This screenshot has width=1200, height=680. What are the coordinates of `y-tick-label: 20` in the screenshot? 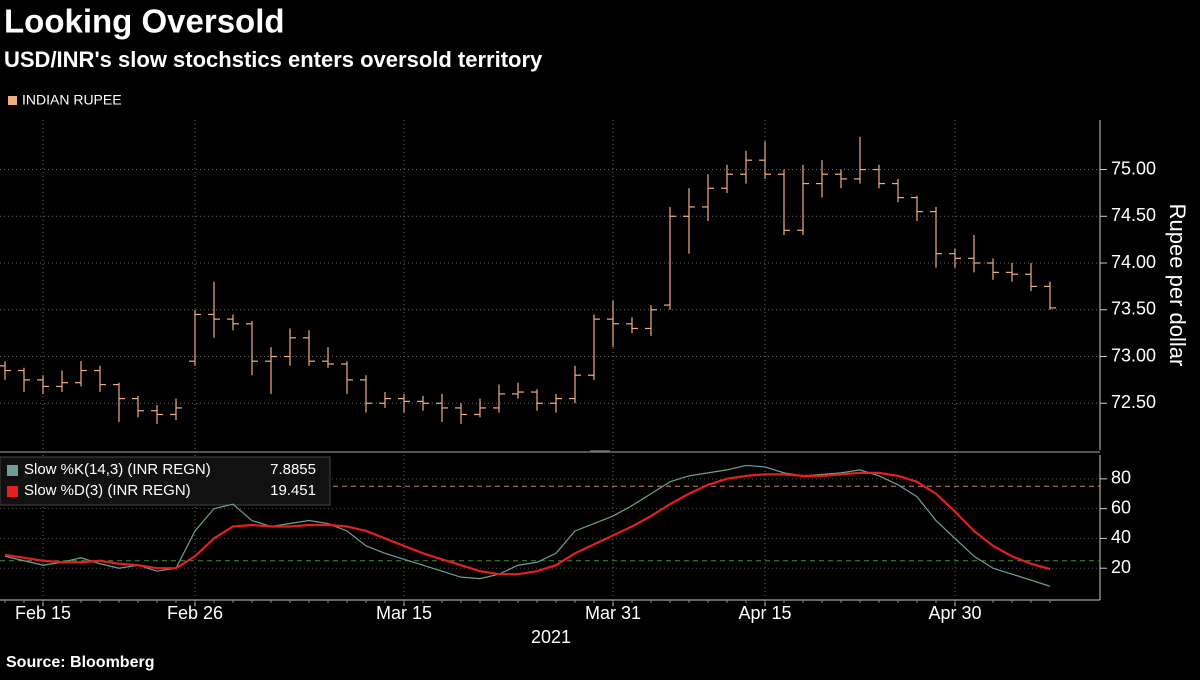 It's located at (1121, 567).